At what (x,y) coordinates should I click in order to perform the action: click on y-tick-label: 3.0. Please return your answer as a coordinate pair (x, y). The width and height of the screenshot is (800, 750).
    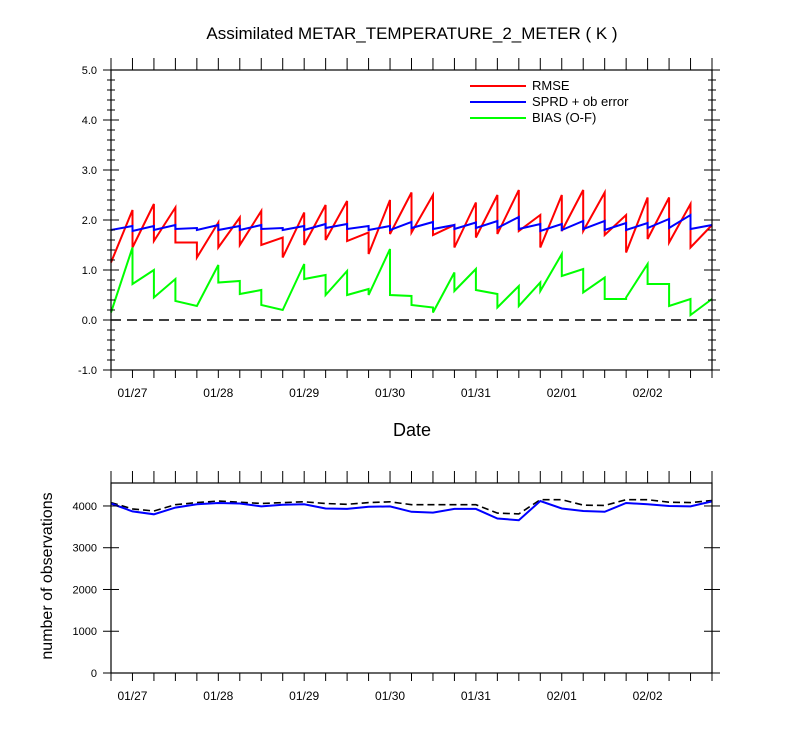
    Looking at the image, I should click on (89, 171).